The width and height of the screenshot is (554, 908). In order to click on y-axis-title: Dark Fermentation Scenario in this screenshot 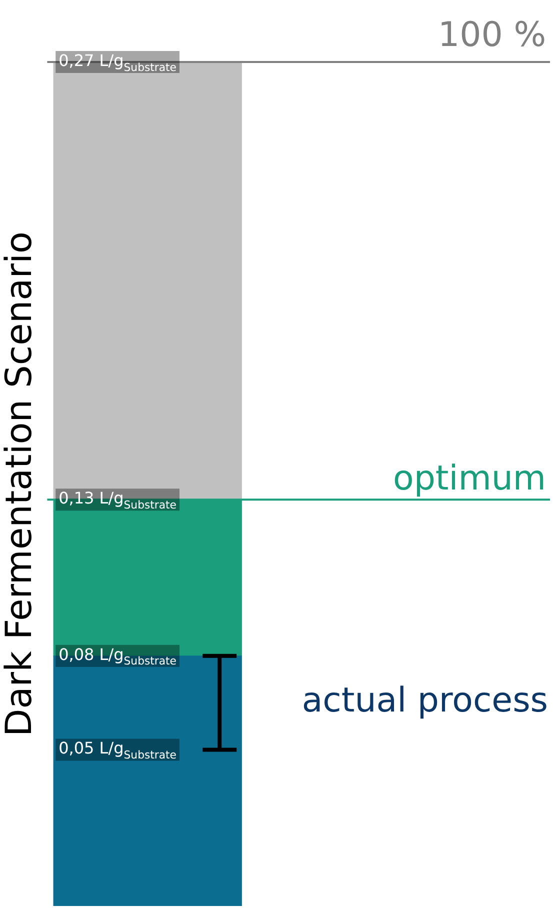, I will do `click(20, 484)`.